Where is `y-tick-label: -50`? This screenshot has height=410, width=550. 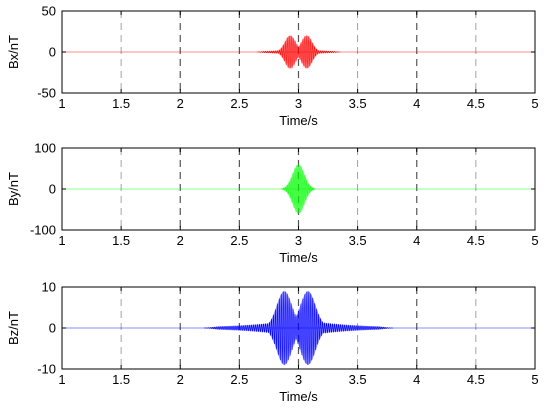 y-tick-label: -50 is located at coordinates (46, 93).